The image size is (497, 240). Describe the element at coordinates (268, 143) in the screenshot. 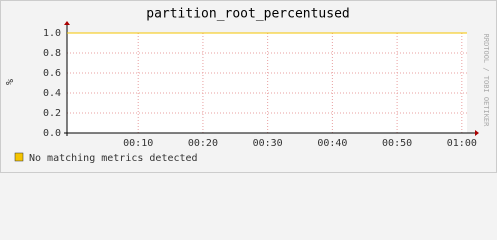

I see `x-tick-label: 00:30` at that location.